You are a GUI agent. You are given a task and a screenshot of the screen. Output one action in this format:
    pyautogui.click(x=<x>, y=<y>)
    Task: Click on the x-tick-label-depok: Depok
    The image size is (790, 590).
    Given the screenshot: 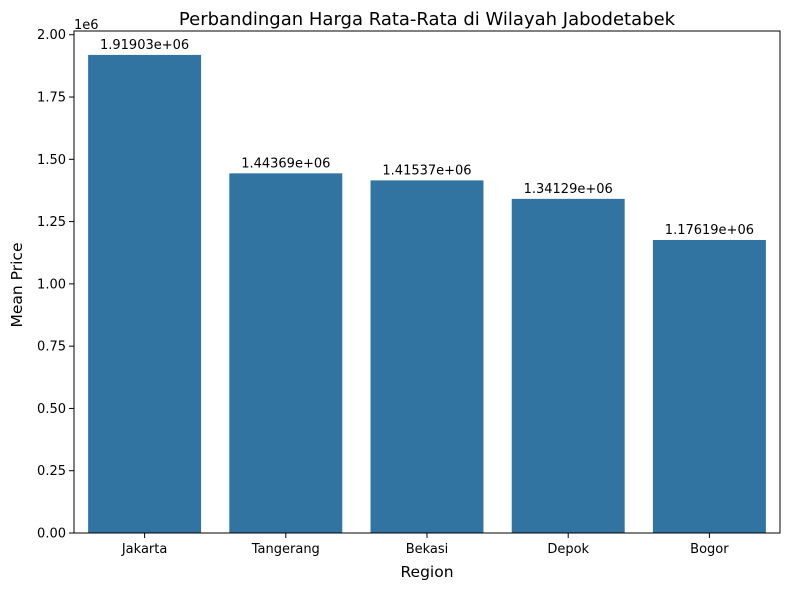 What is the action you would take?
    pyautogui.click(x=568, y=549)
    